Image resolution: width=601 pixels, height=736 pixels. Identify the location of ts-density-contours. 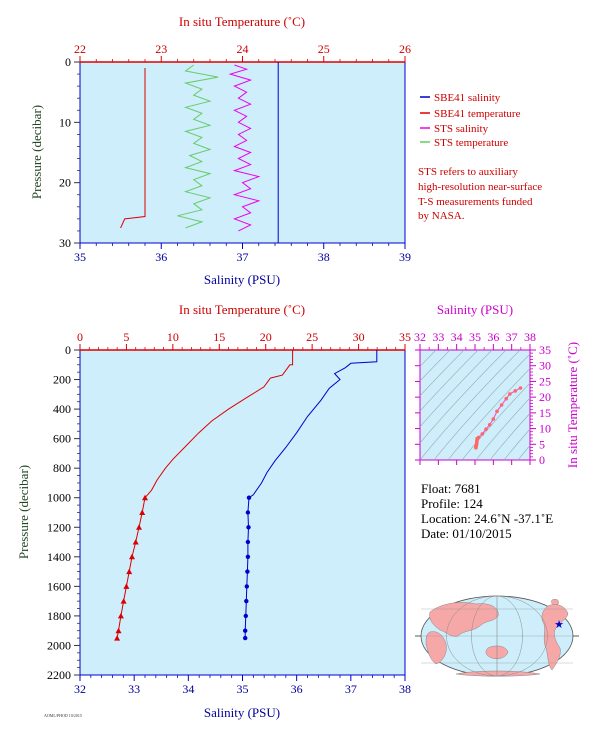
(475, 405).